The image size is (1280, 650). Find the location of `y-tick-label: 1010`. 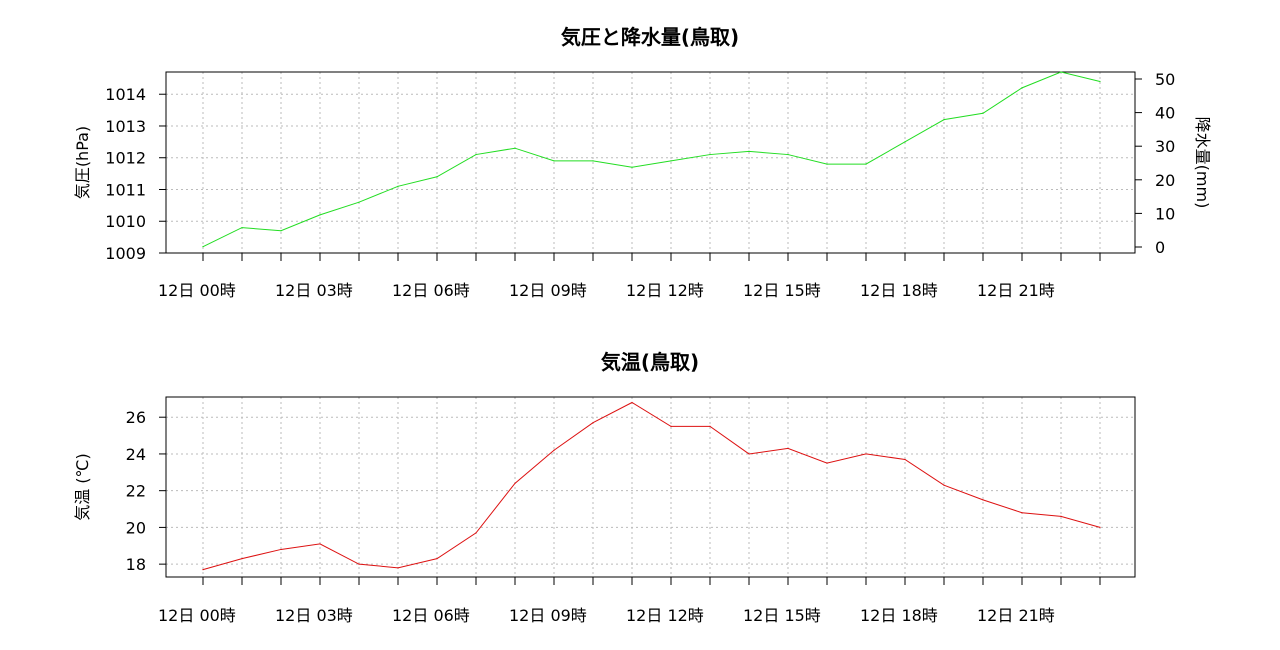

y-tick-label: 1010 is located at coordinates (125, 221).